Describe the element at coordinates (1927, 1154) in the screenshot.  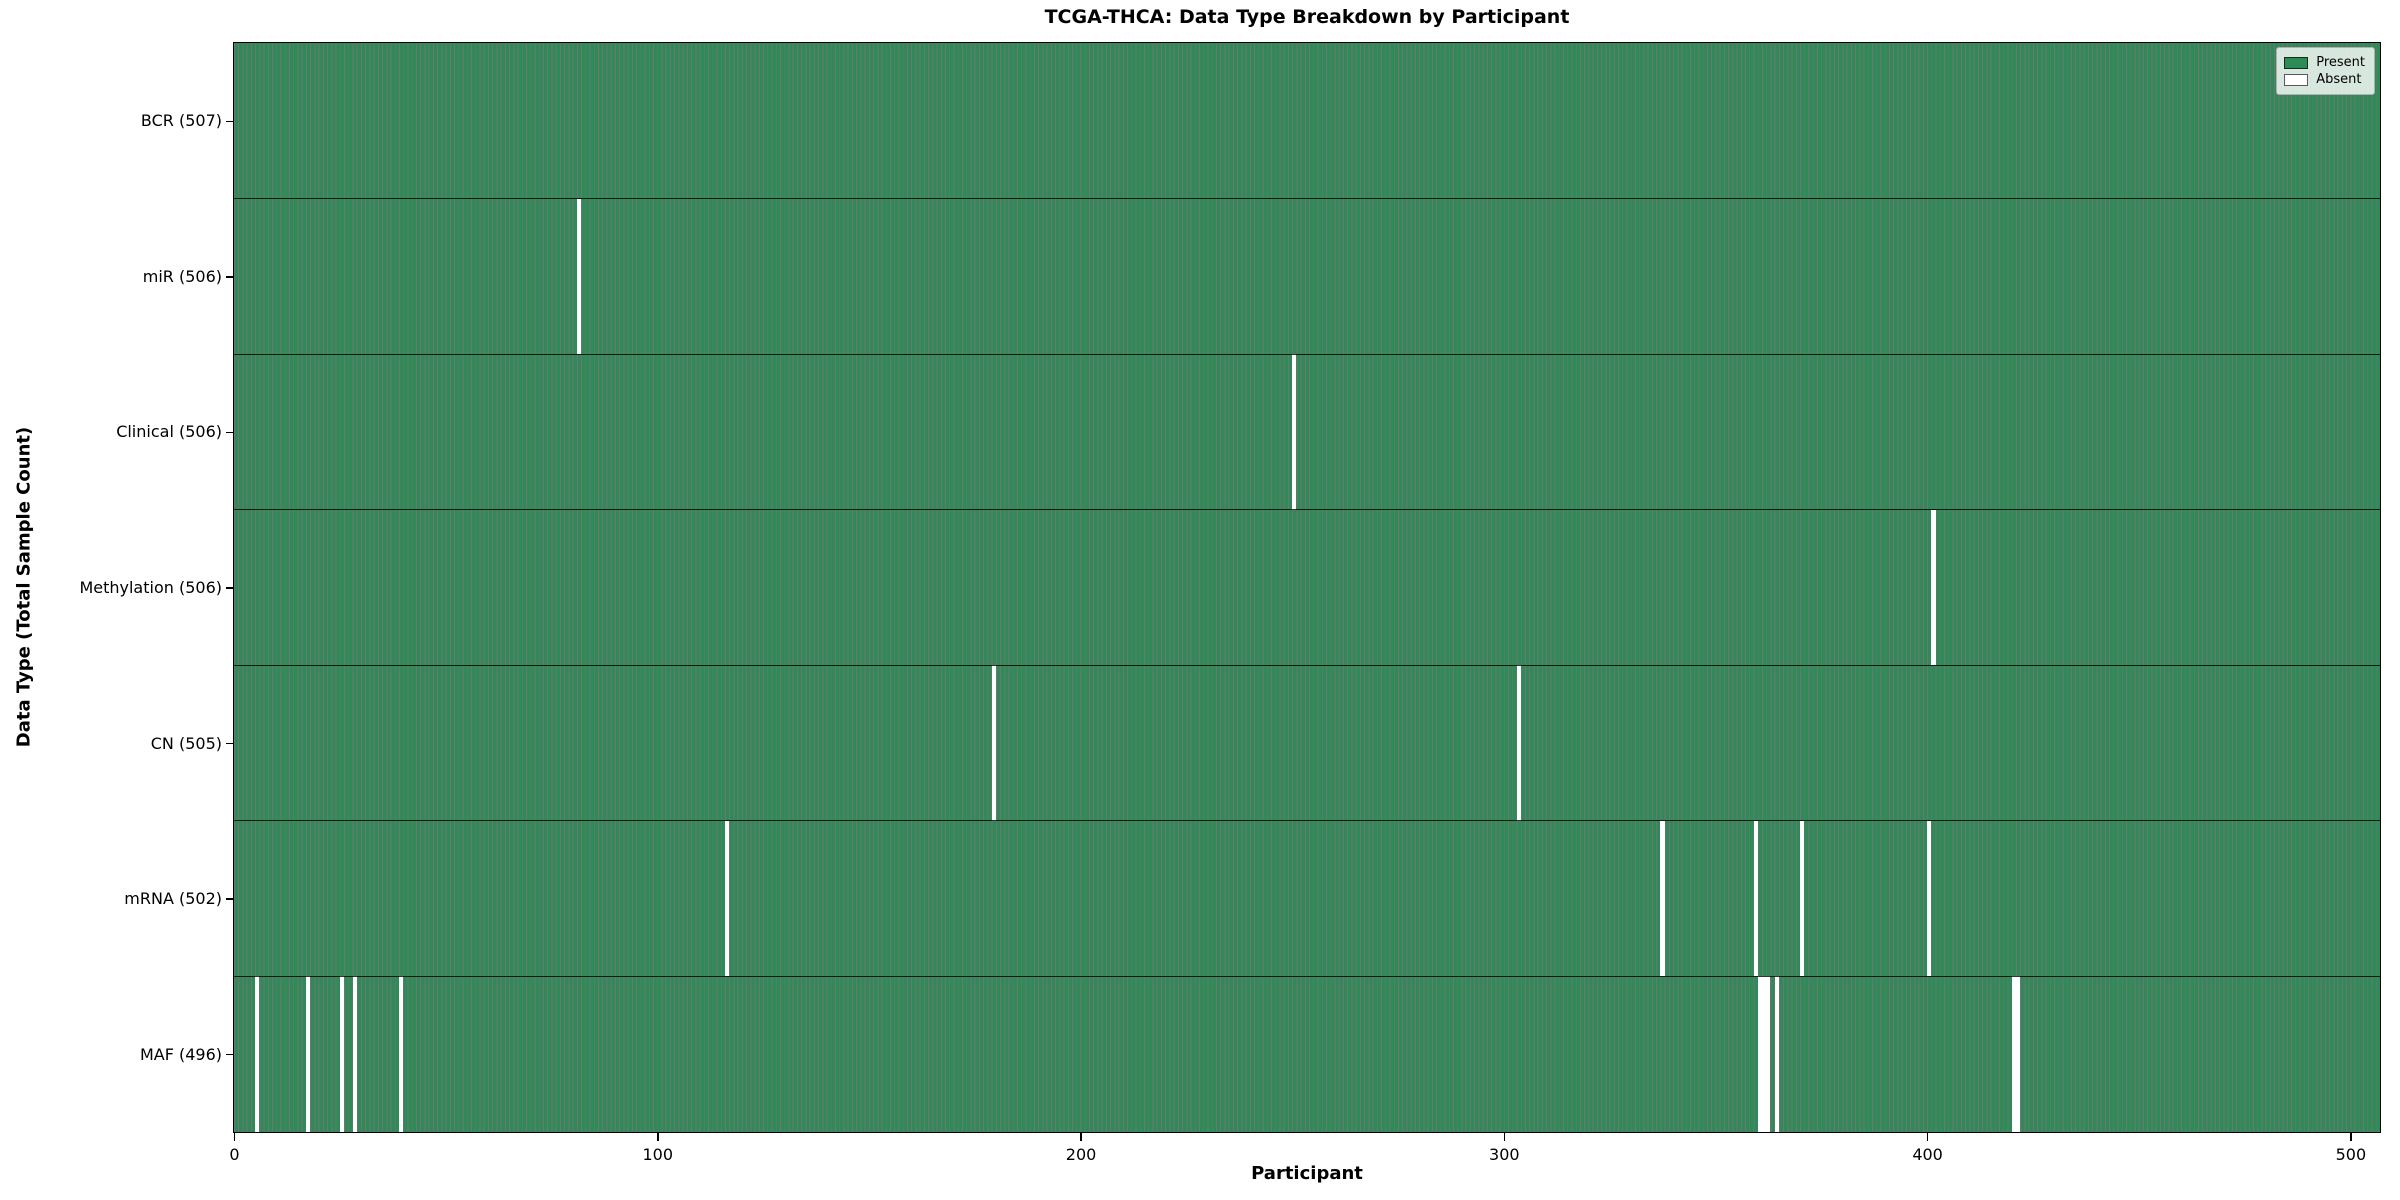
I see `x-tick-label-400: 400` at that location.